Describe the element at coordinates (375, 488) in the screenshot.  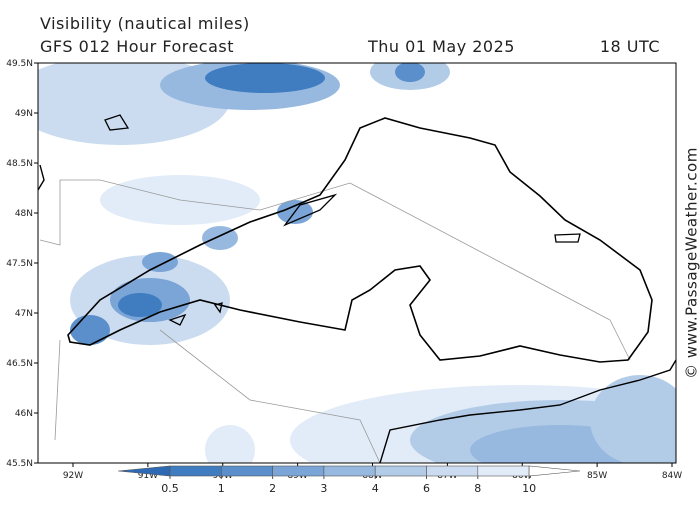
I see `colorbar-label: 4` at that location.